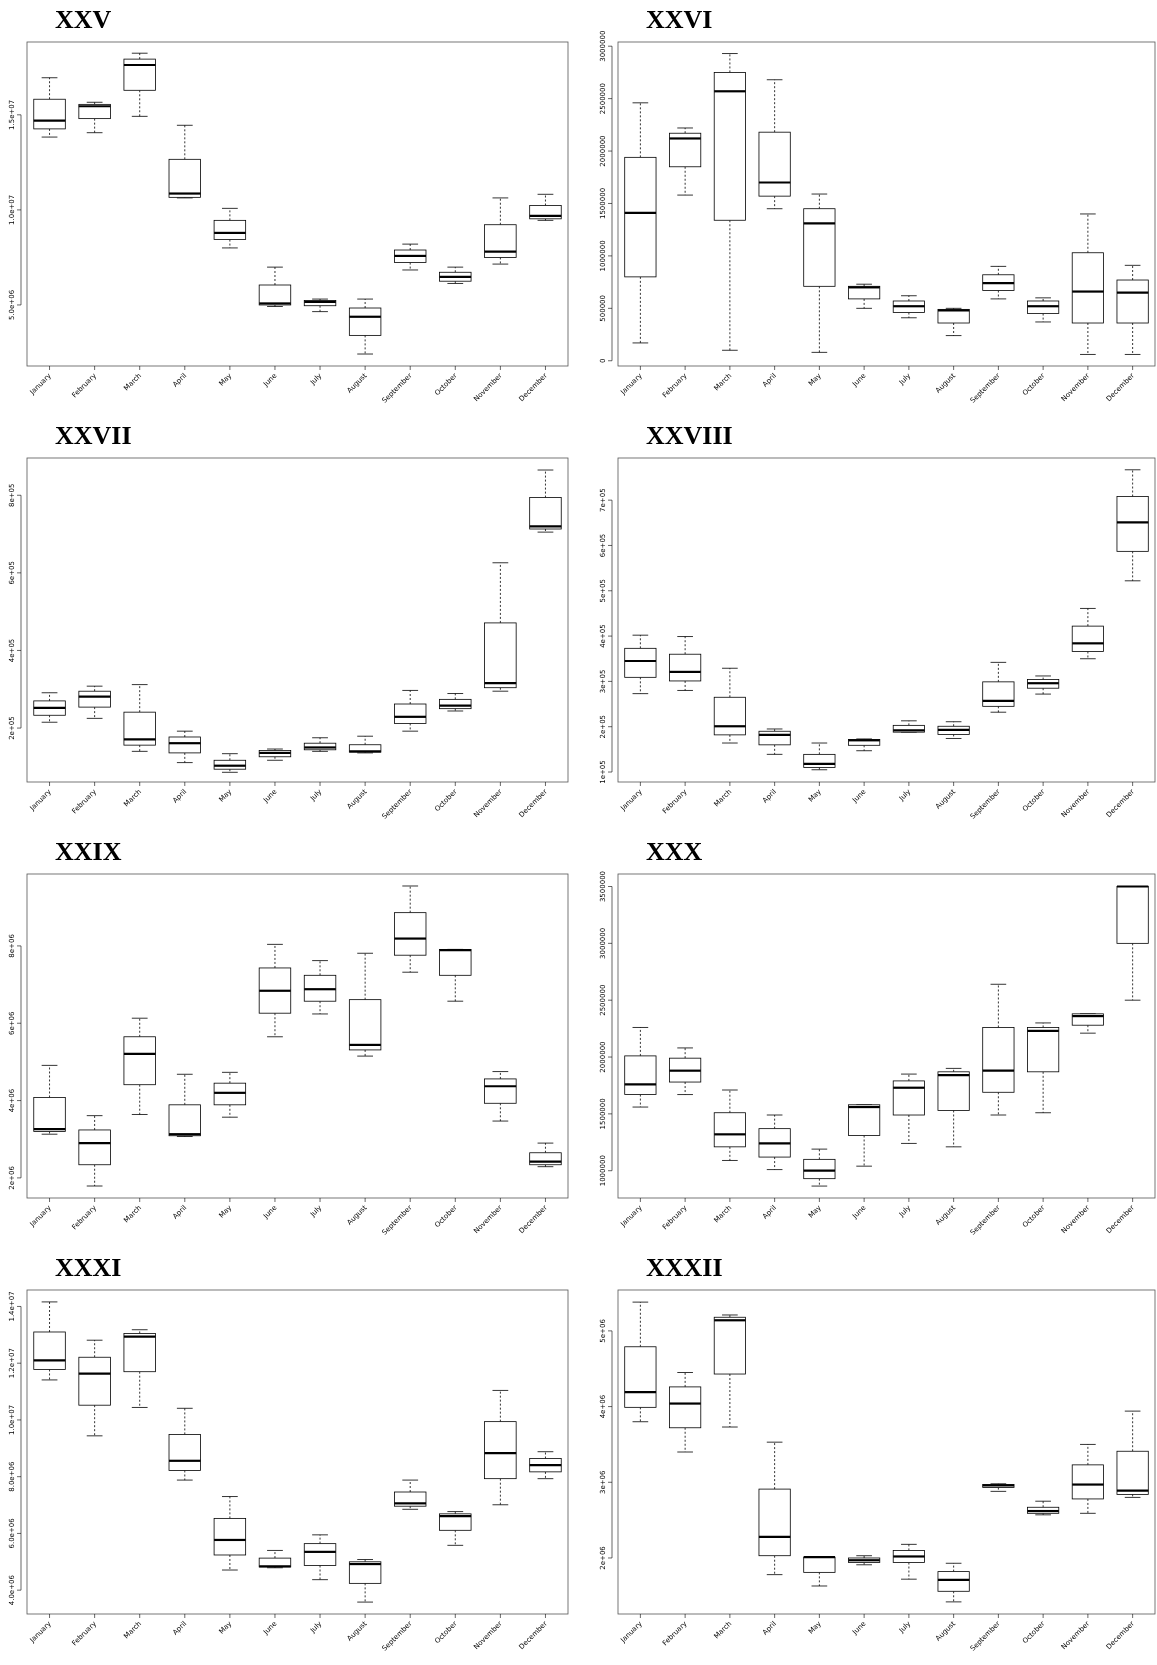 The height and width of the screenshot is (1665, 1157). Describe the element at coordinates (88, 1267) in the screenshot. I see `chart-title: XXXI` at that location.